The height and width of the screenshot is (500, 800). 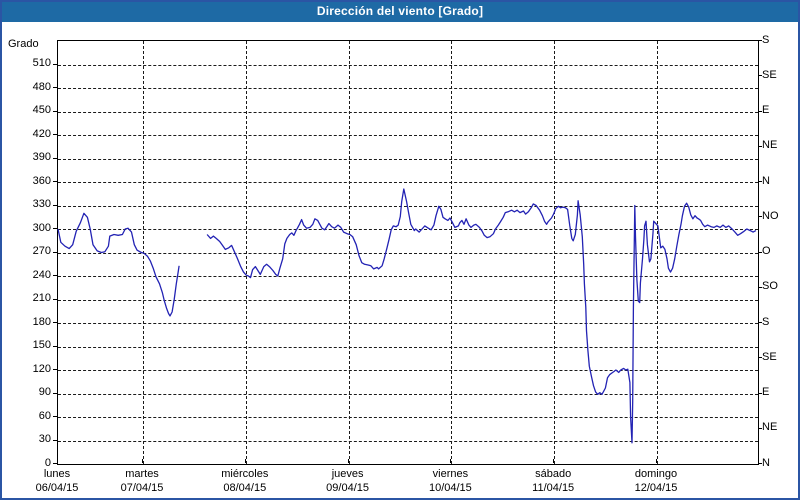 I want to click on wind-direction-line, so click(x=118, y=264).